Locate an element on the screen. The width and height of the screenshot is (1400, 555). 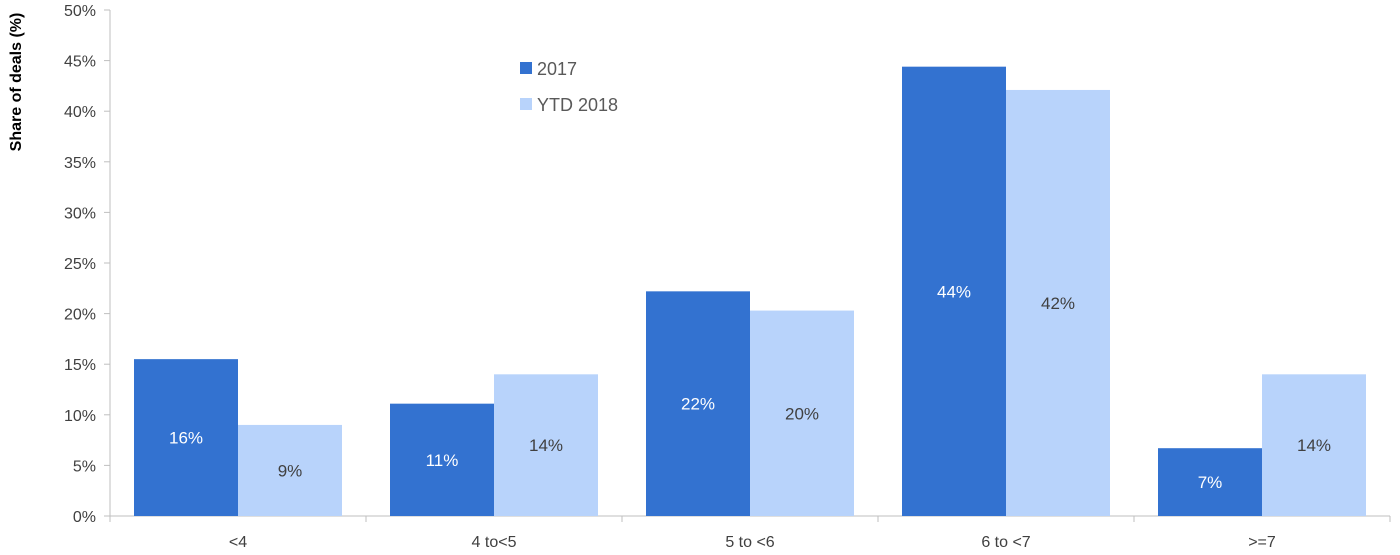
x-category-label: >=7 is located at coordinates (1262, 542).